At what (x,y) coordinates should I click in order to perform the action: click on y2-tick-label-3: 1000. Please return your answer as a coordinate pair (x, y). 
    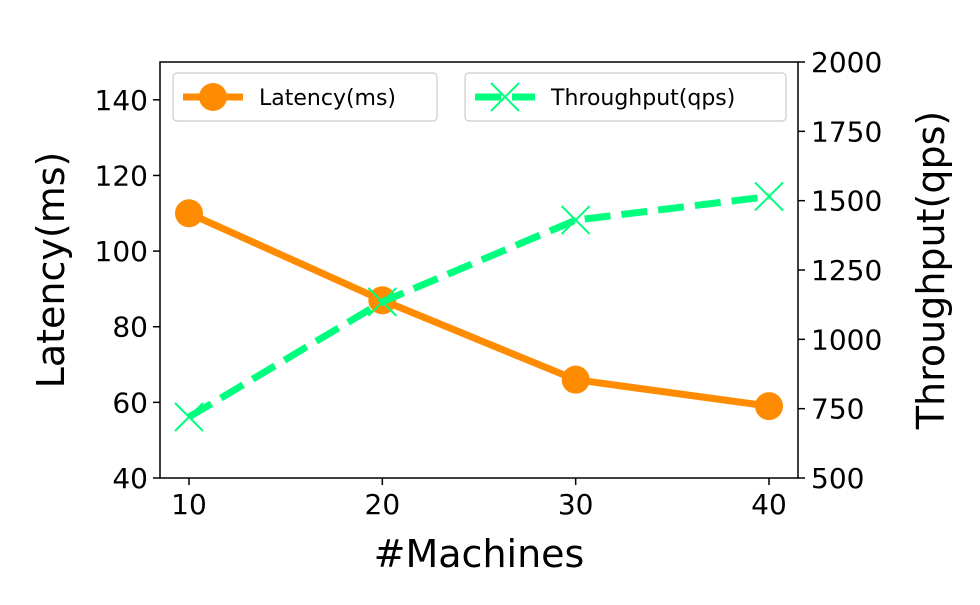
    Looking at the image, I should click on (846, 339).